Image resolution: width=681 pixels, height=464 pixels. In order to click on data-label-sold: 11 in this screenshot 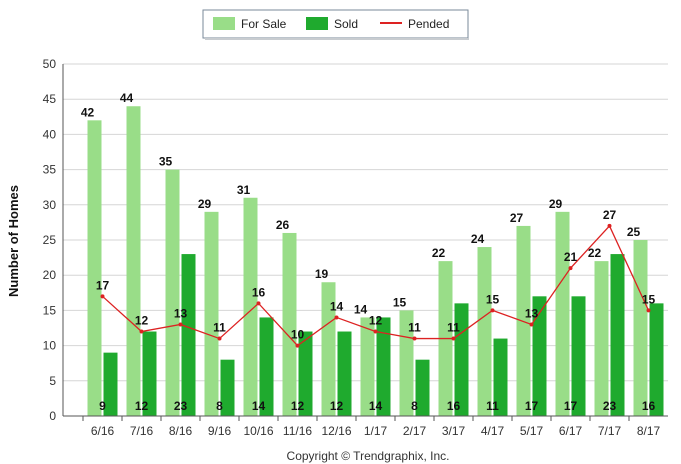, I will do `click(492, 406)`.